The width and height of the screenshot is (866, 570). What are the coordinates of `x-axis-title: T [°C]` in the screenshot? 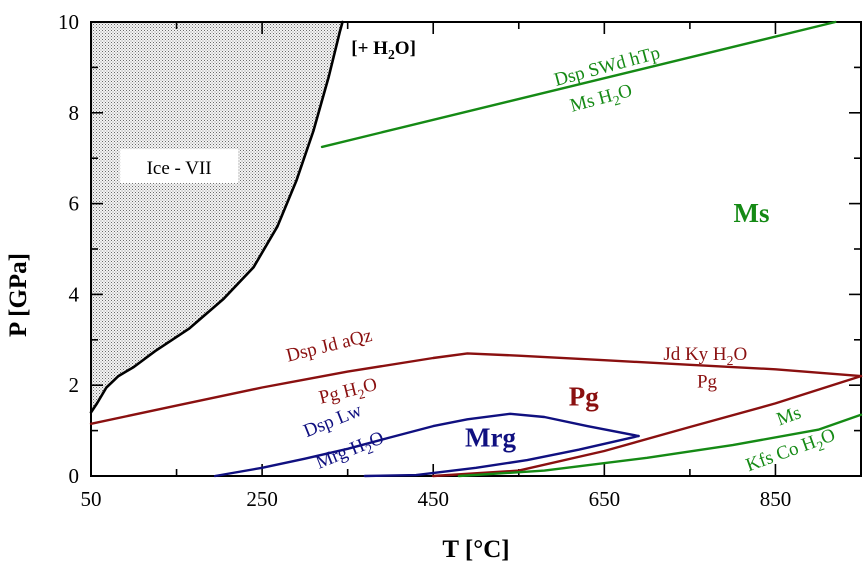 It's located at (475, 549).